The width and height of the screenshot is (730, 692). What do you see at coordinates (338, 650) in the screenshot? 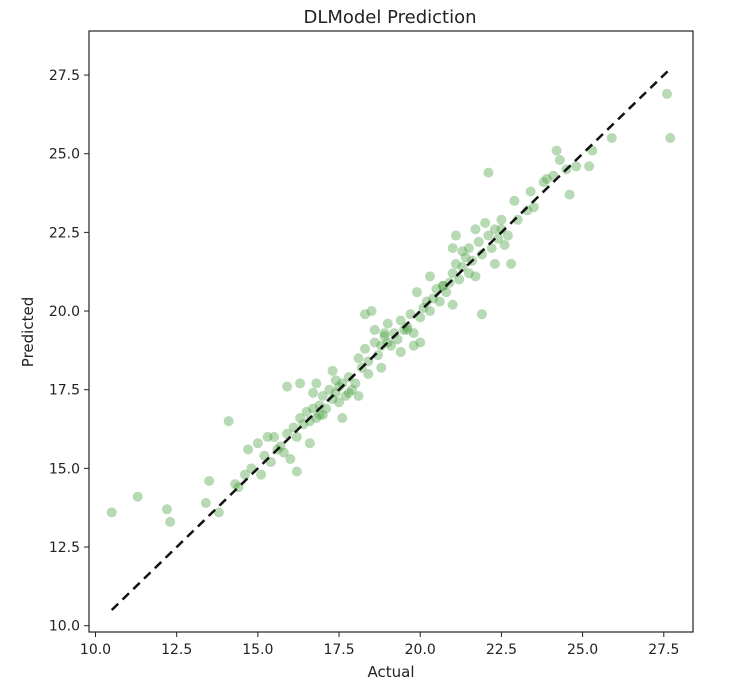
I see `x-tick-label: 17.5` at bounding box center [338, 650].